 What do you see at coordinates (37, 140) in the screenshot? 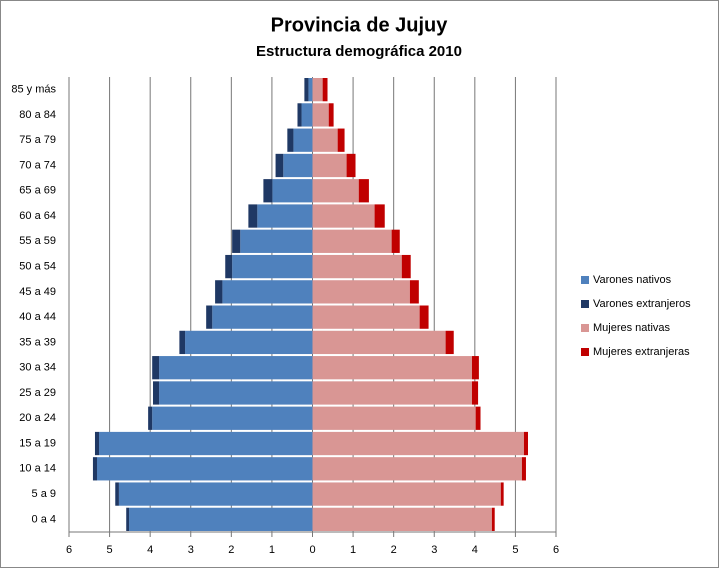
I see `y-tick-label: 75 a 79` at bounding box center [37, 140].